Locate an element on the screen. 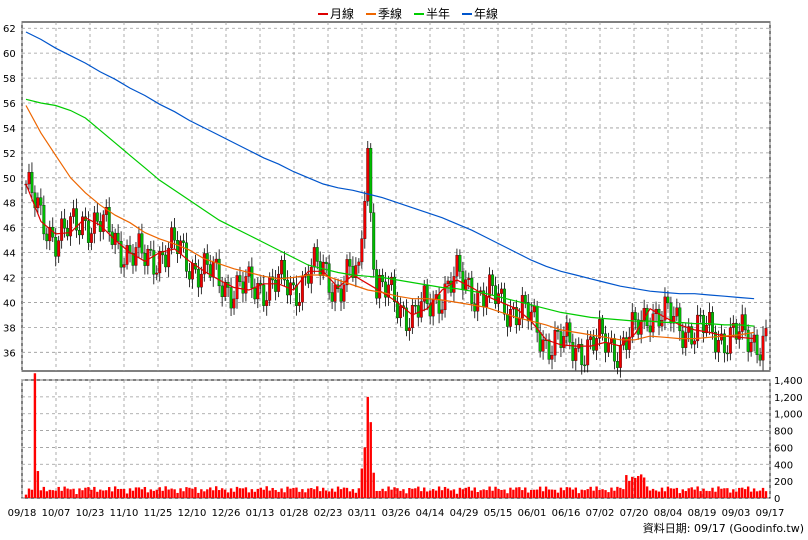  price-tick-label: 52 is located at coordinates (9, 154).